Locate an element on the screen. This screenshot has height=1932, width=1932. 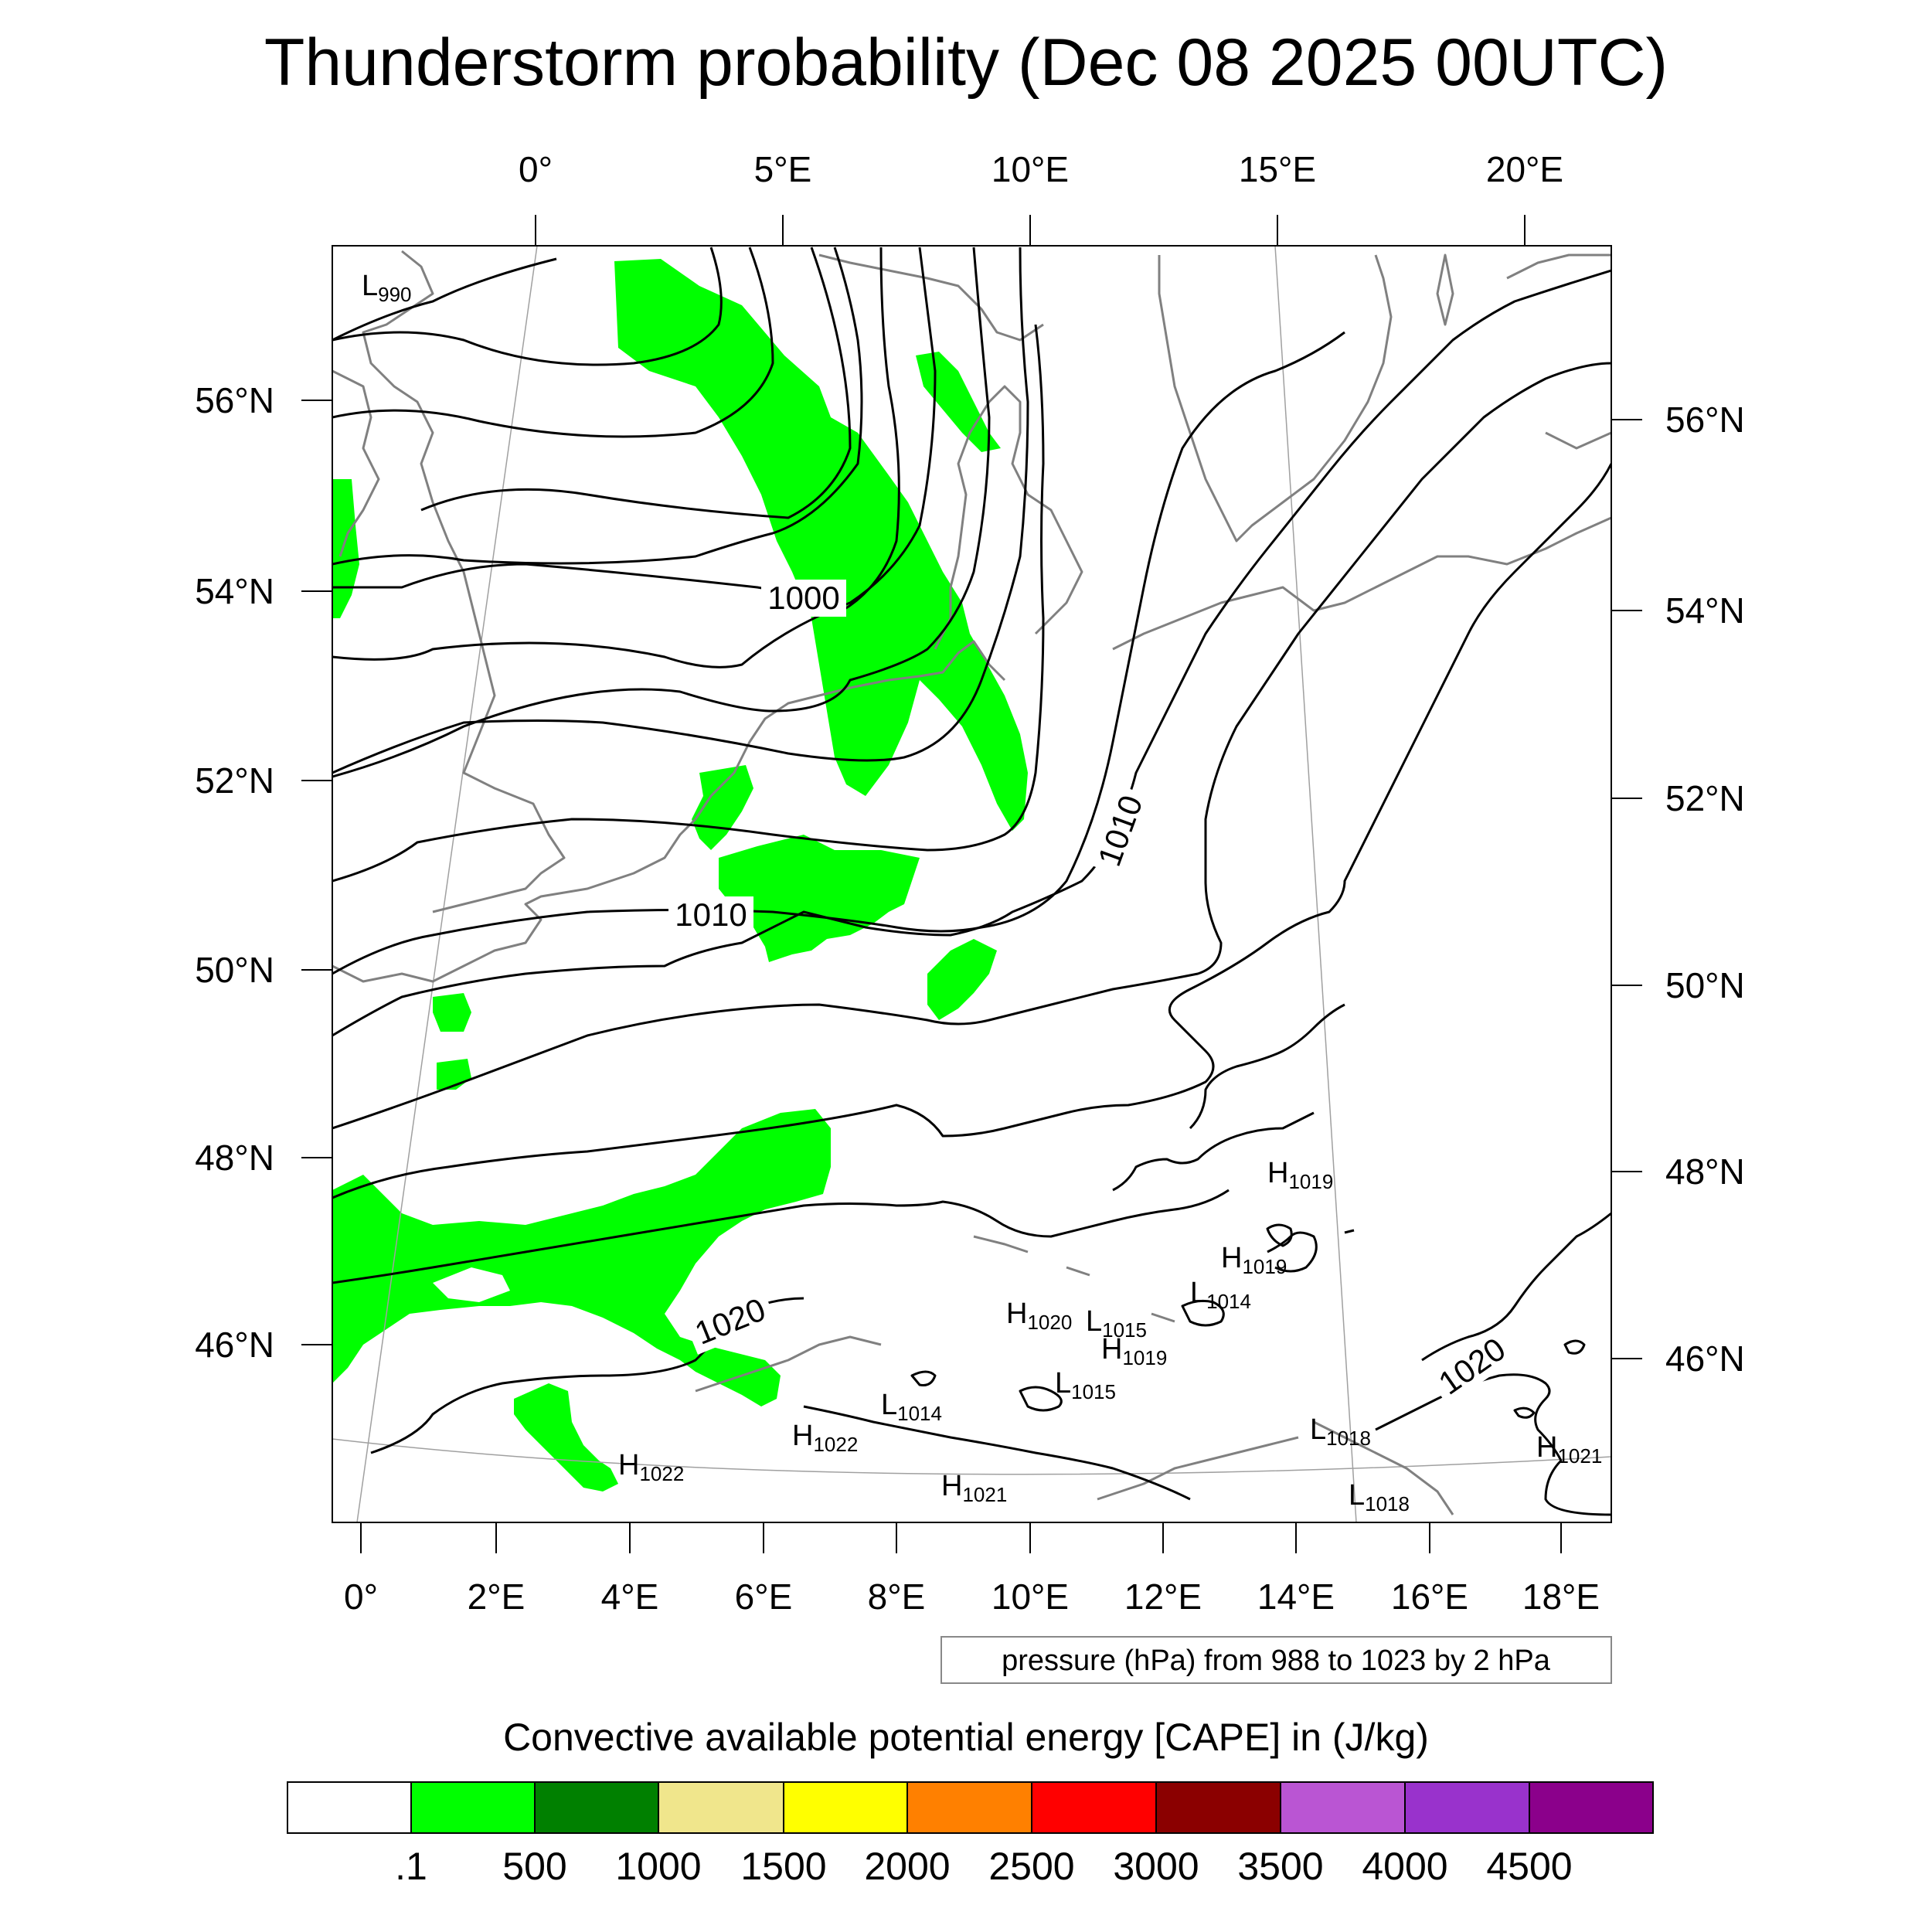
colorbar-label-4: 2000 is located at coordinates (907, 1867).